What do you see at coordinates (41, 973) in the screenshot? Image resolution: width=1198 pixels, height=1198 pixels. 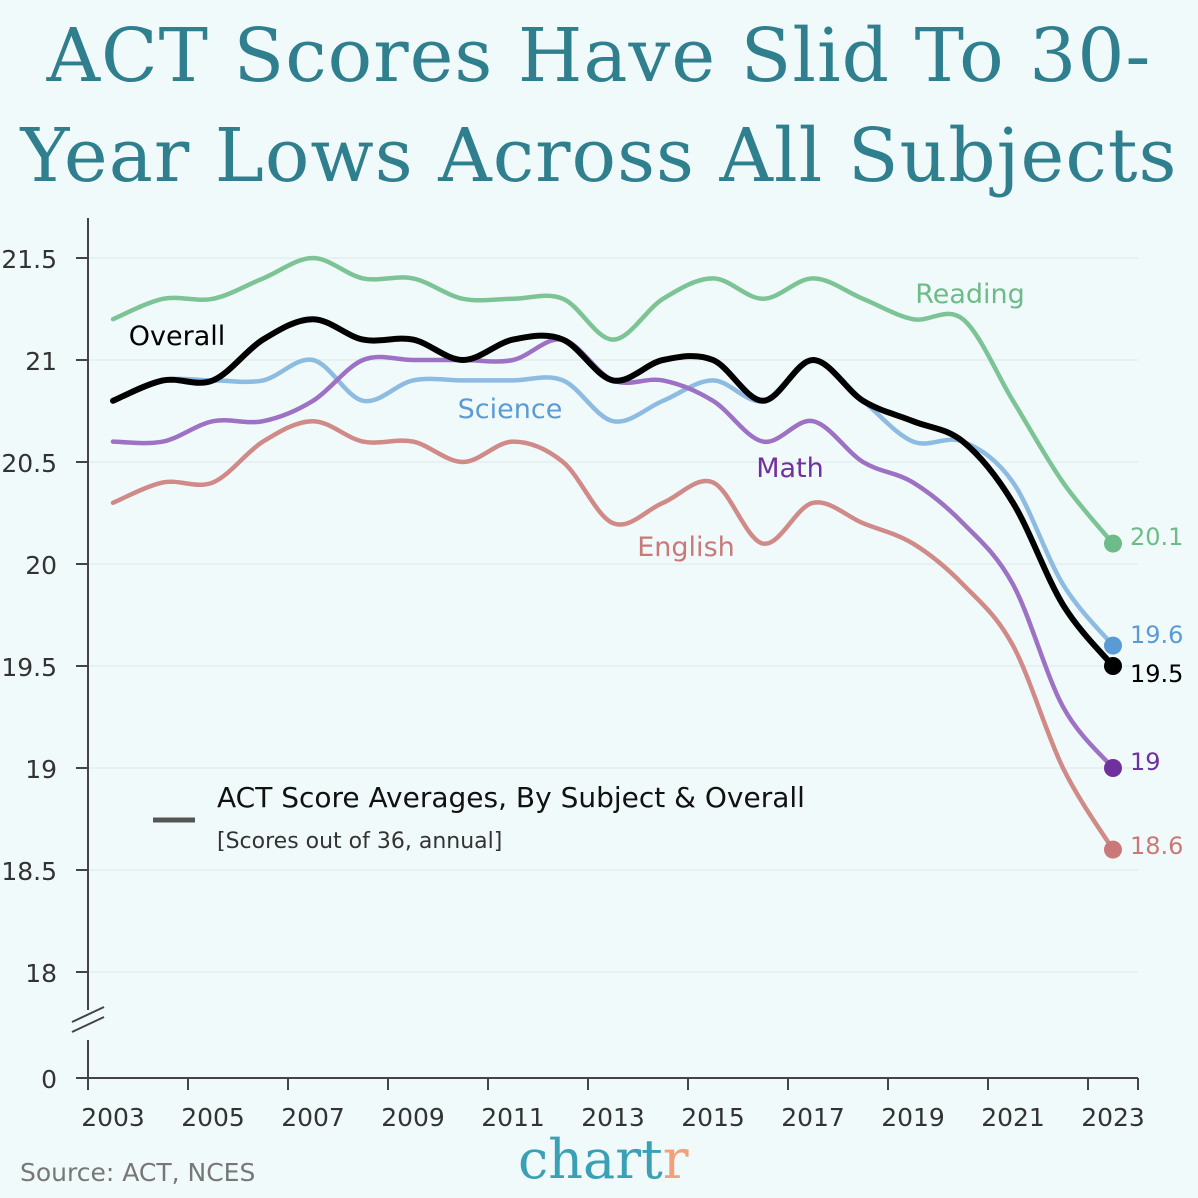 I see `y-tick-label: 18` at bounding box center [41, 973].